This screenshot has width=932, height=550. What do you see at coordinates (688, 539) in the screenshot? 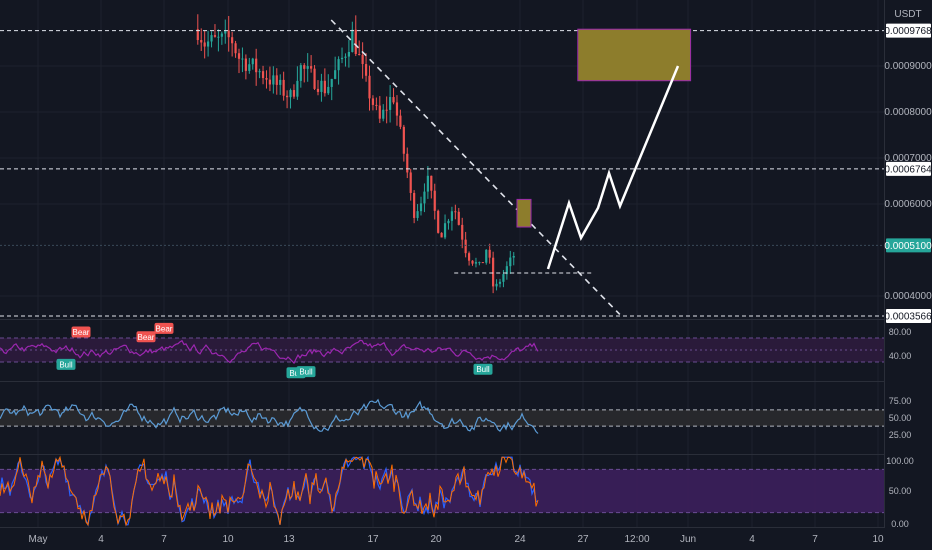
I see `time-tick: Jun` at bounding box center [688, 539].